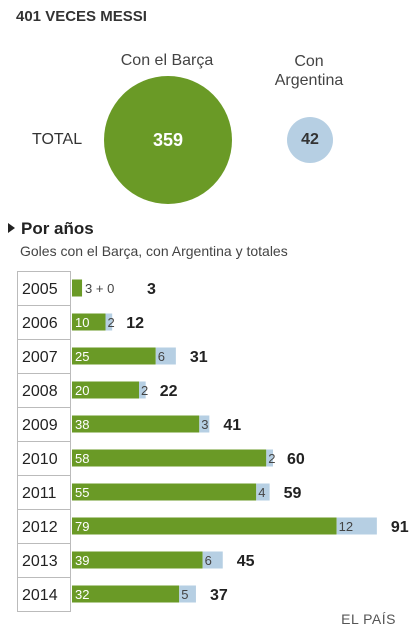  Describe the element at coordinates (232, 425) in the screenshot. I see `total-value-label: 41` at that location.